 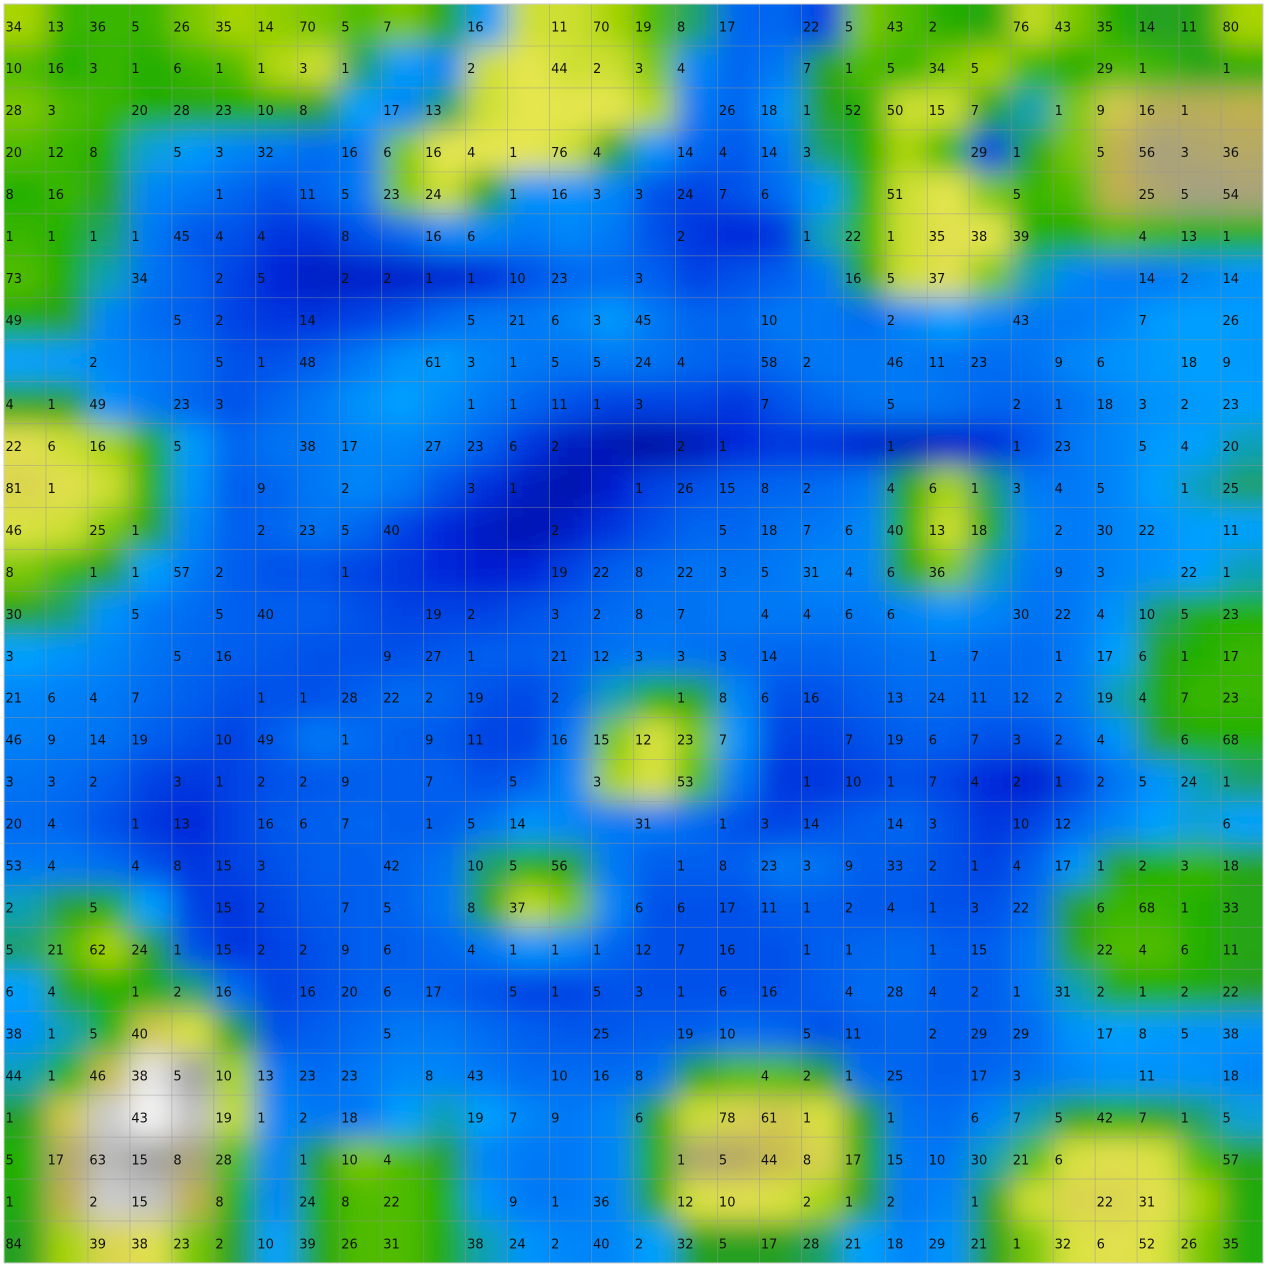 What do you see at coordinates (14, 447) in the screenshot?
I see `cell-value-label: 22` at bounding box center [14, 447].